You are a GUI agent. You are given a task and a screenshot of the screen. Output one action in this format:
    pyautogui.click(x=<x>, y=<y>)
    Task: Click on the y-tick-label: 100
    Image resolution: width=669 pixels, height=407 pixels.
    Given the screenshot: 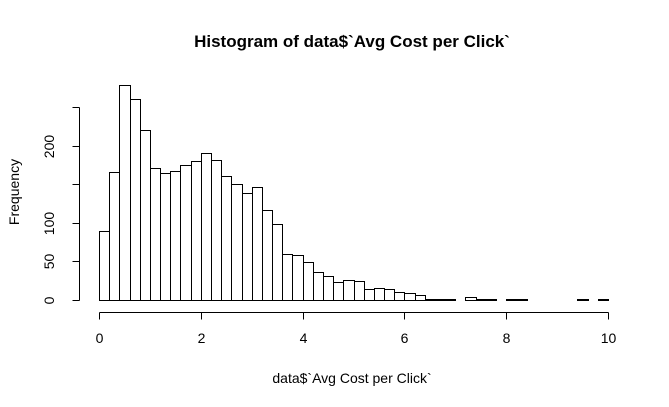 What is the action you would take?
    pyautogui.click(x=49, y=224)
    